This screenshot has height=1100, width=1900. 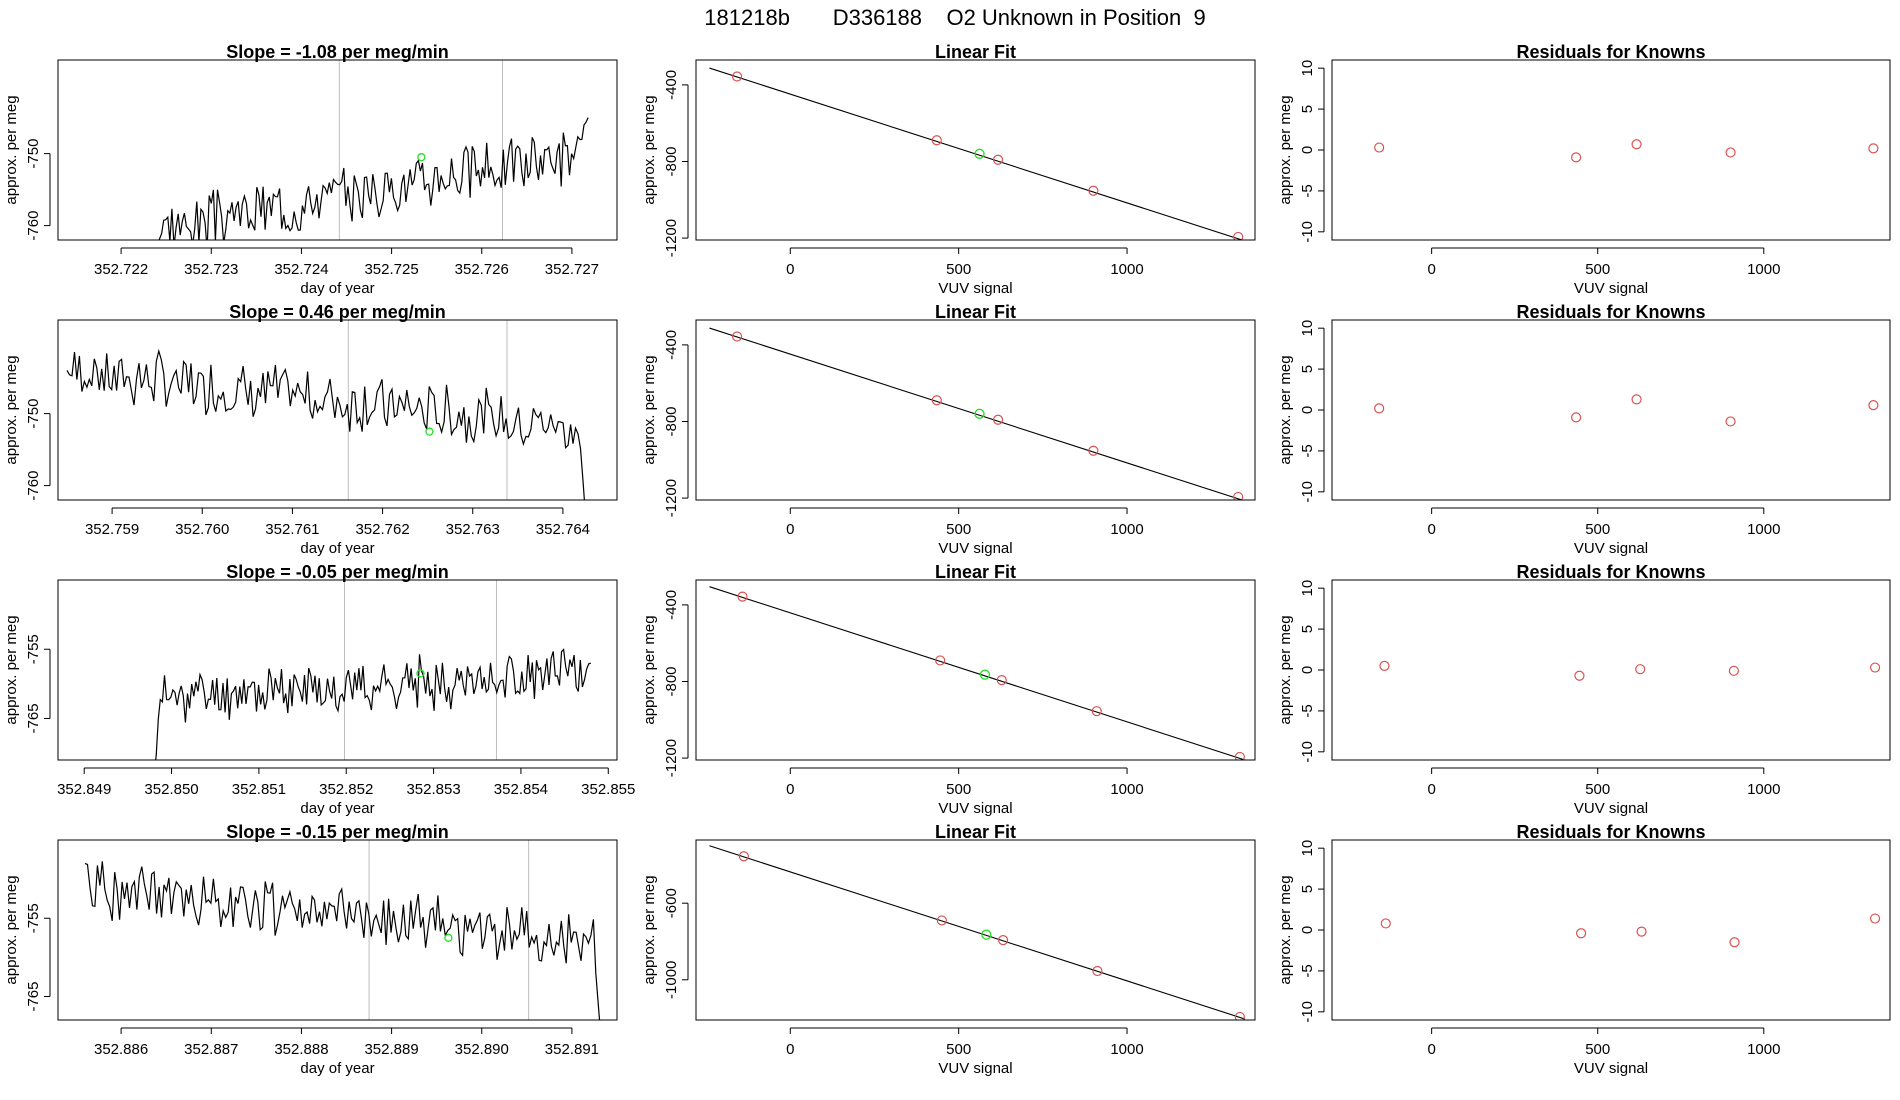 What do you see at coordinates (211, 1049) in the screenshot?
I see `x-tick-label: 352.887` at bounding box center [211, 1049].